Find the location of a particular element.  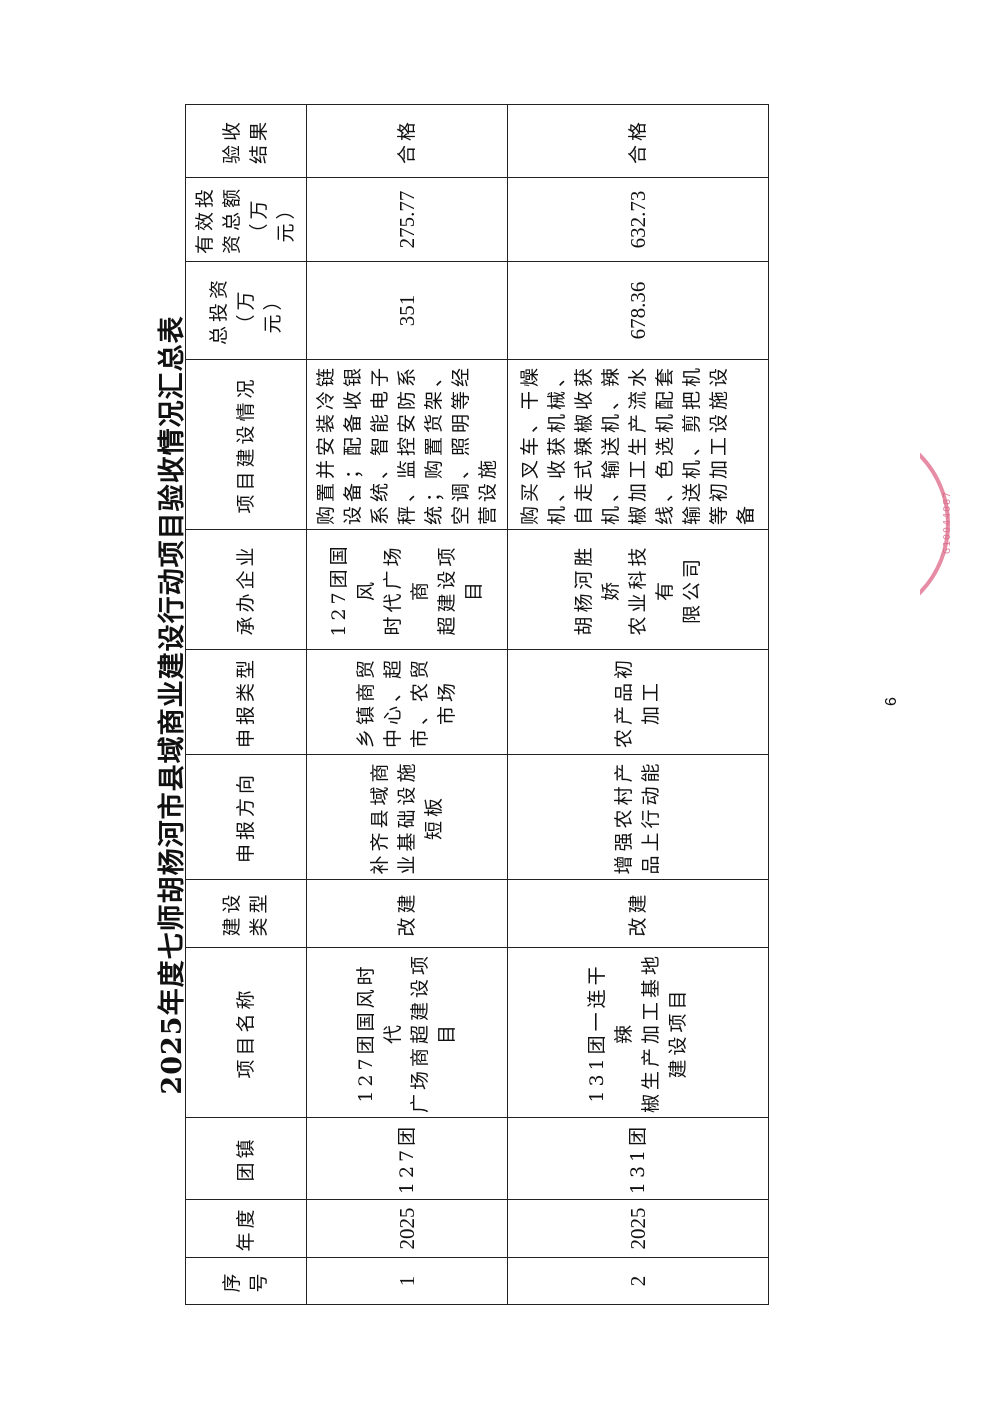

cell-regiment: 131团 is located at coordinates (638, 1158).